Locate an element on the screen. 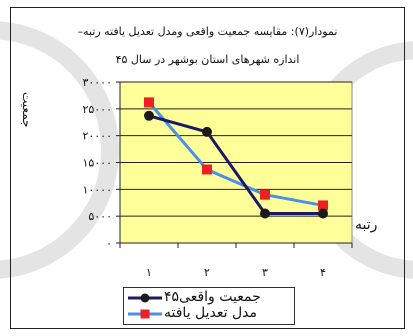  y-tick-label: ۲۵۰۰۰ is located at coordinates (97, 109).